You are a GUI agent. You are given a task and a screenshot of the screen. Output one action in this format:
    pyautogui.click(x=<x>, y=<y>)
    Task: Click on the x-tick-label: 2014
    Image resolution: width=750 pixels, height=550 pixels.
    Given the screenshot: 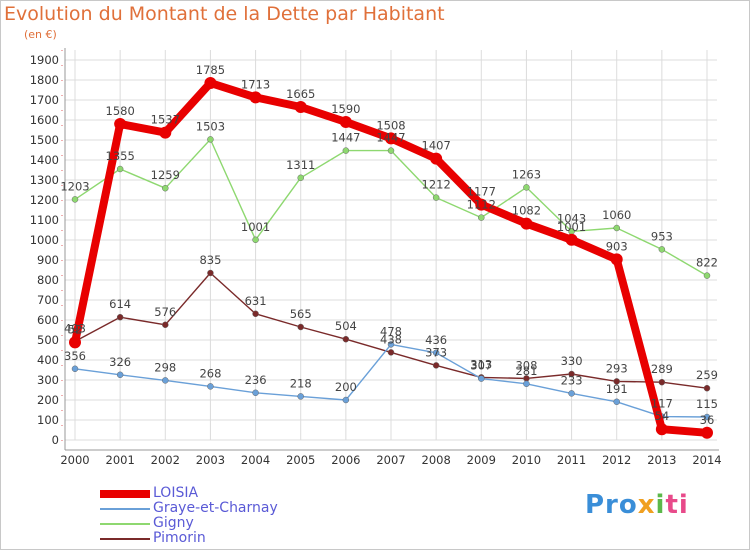 What is the action you would take?
    pyautogui.click(x=706, y=460)
    